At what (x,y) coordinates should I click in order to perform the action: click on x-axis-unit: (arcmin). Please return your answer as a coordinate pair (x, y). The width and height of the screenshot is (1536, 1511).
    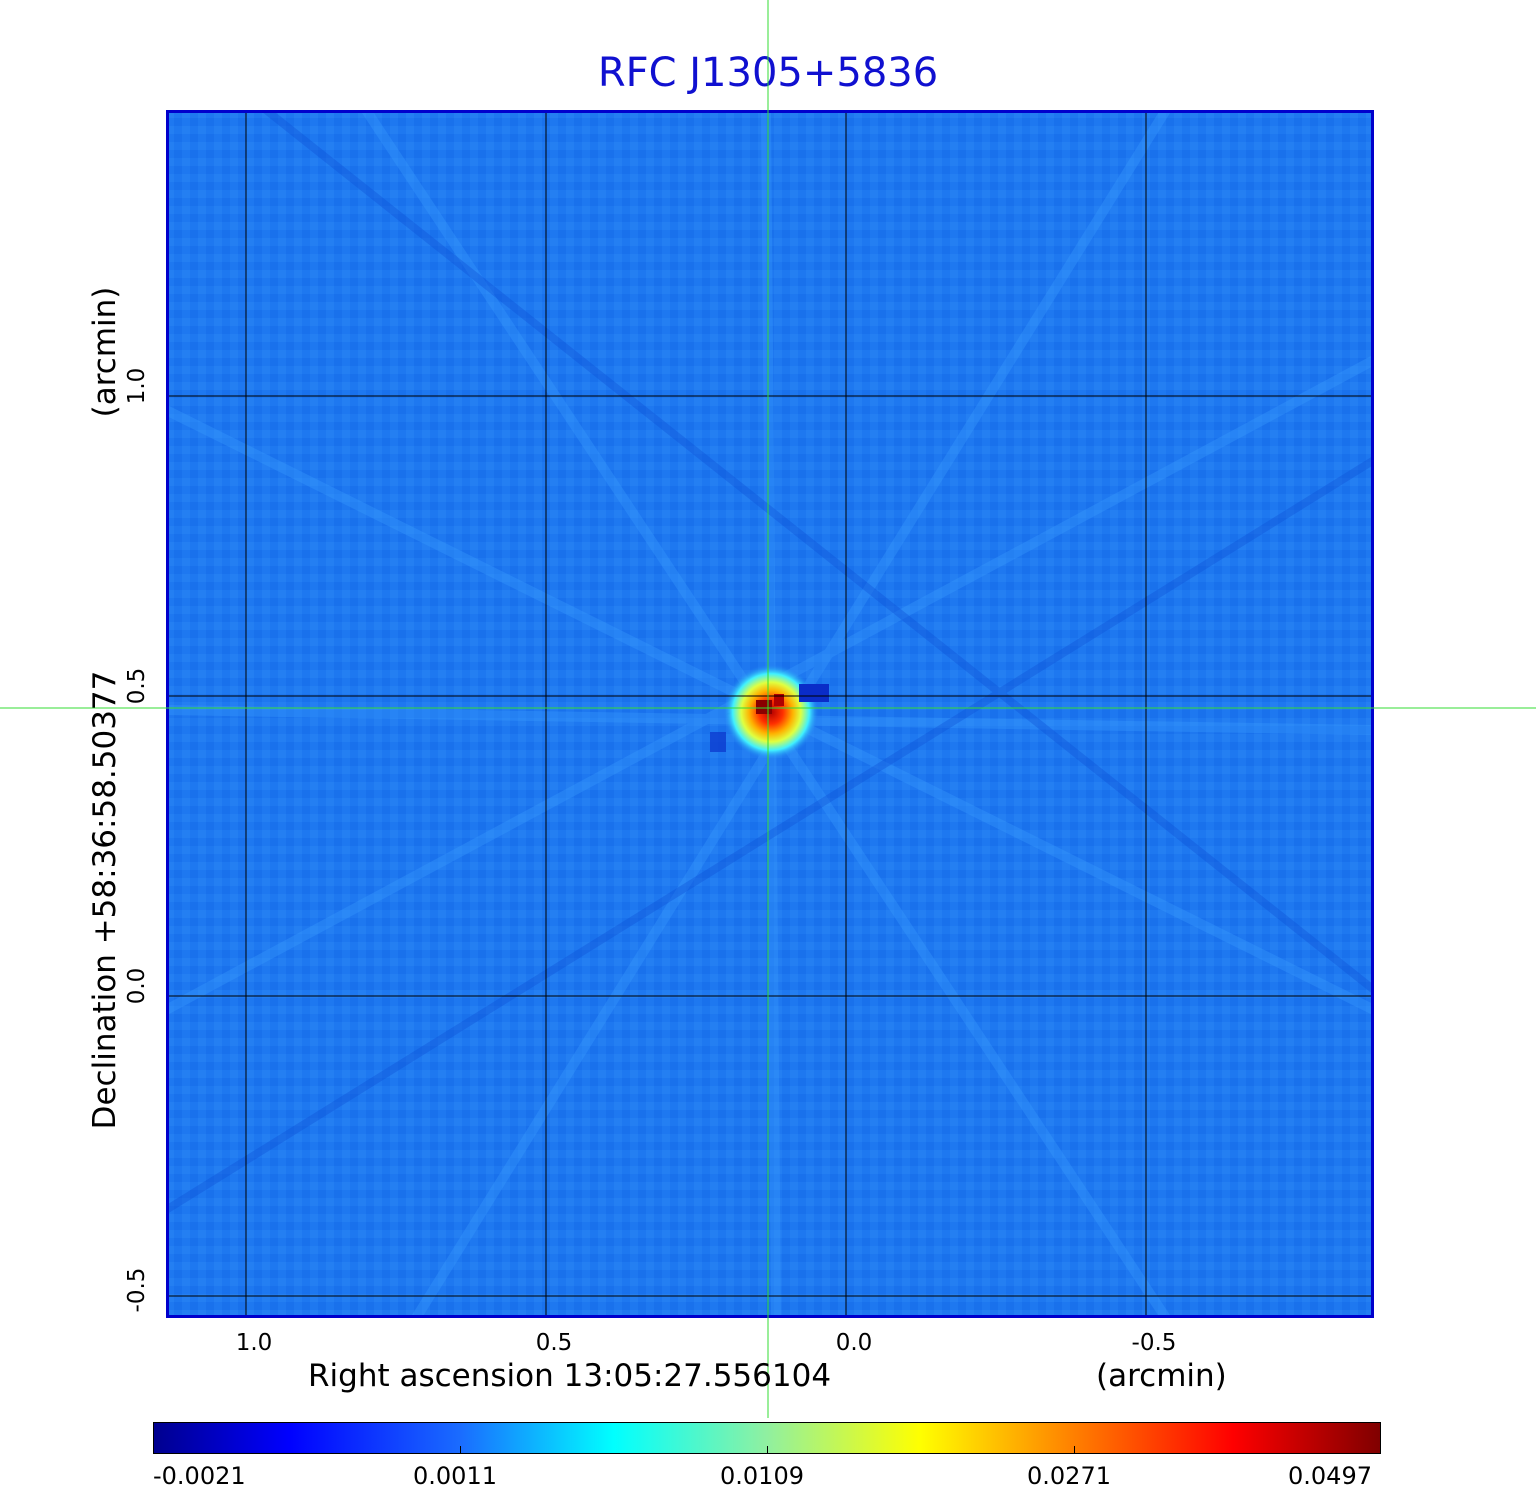
    Looking at the image, I should click on (1161, 1376).